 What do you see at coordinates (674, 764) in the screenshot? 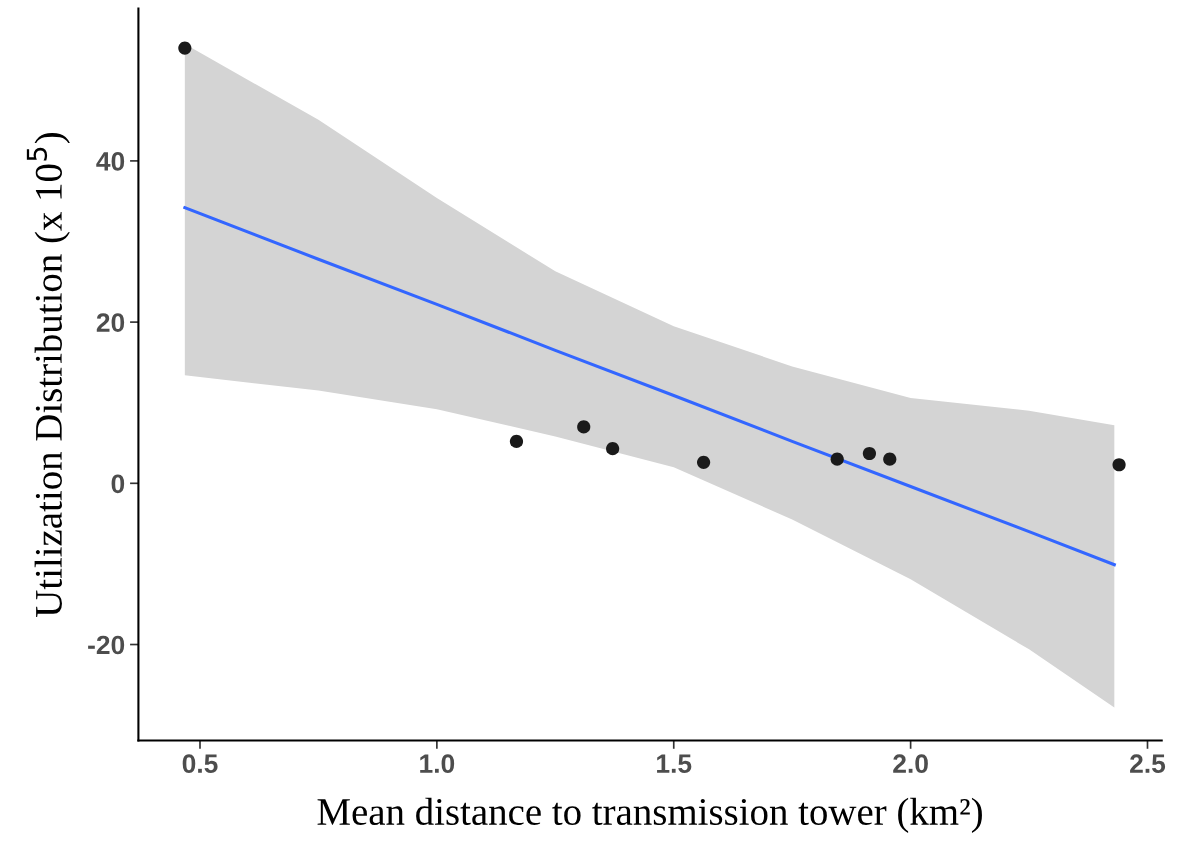
I see `x-tick-label: 1.5` at bounding box center [674, 764].